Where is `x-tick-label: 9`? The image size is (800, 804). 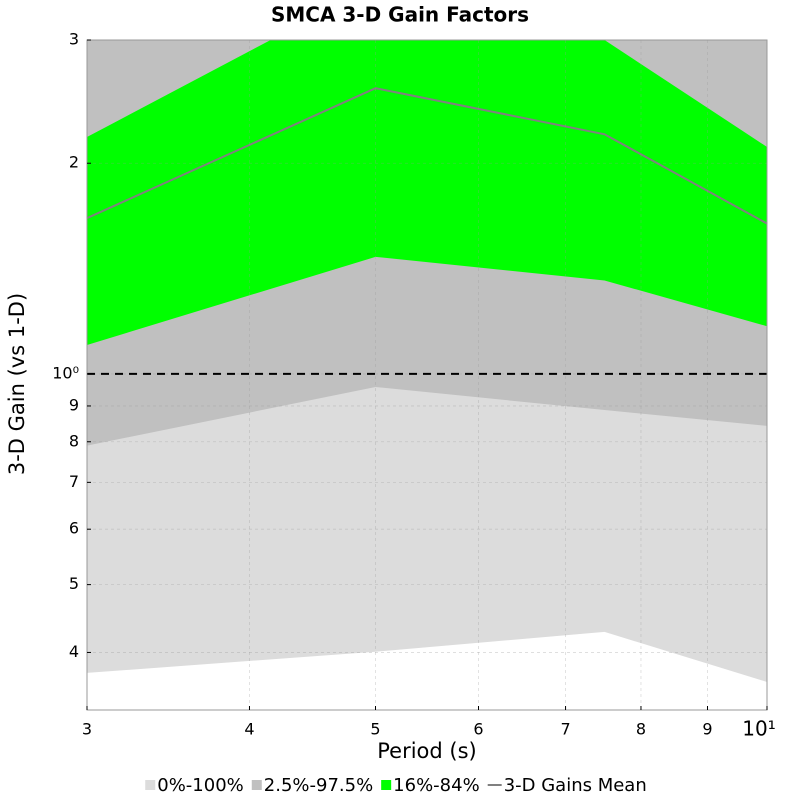 x-tick-label: 9 is located at coordinates (707, 729).